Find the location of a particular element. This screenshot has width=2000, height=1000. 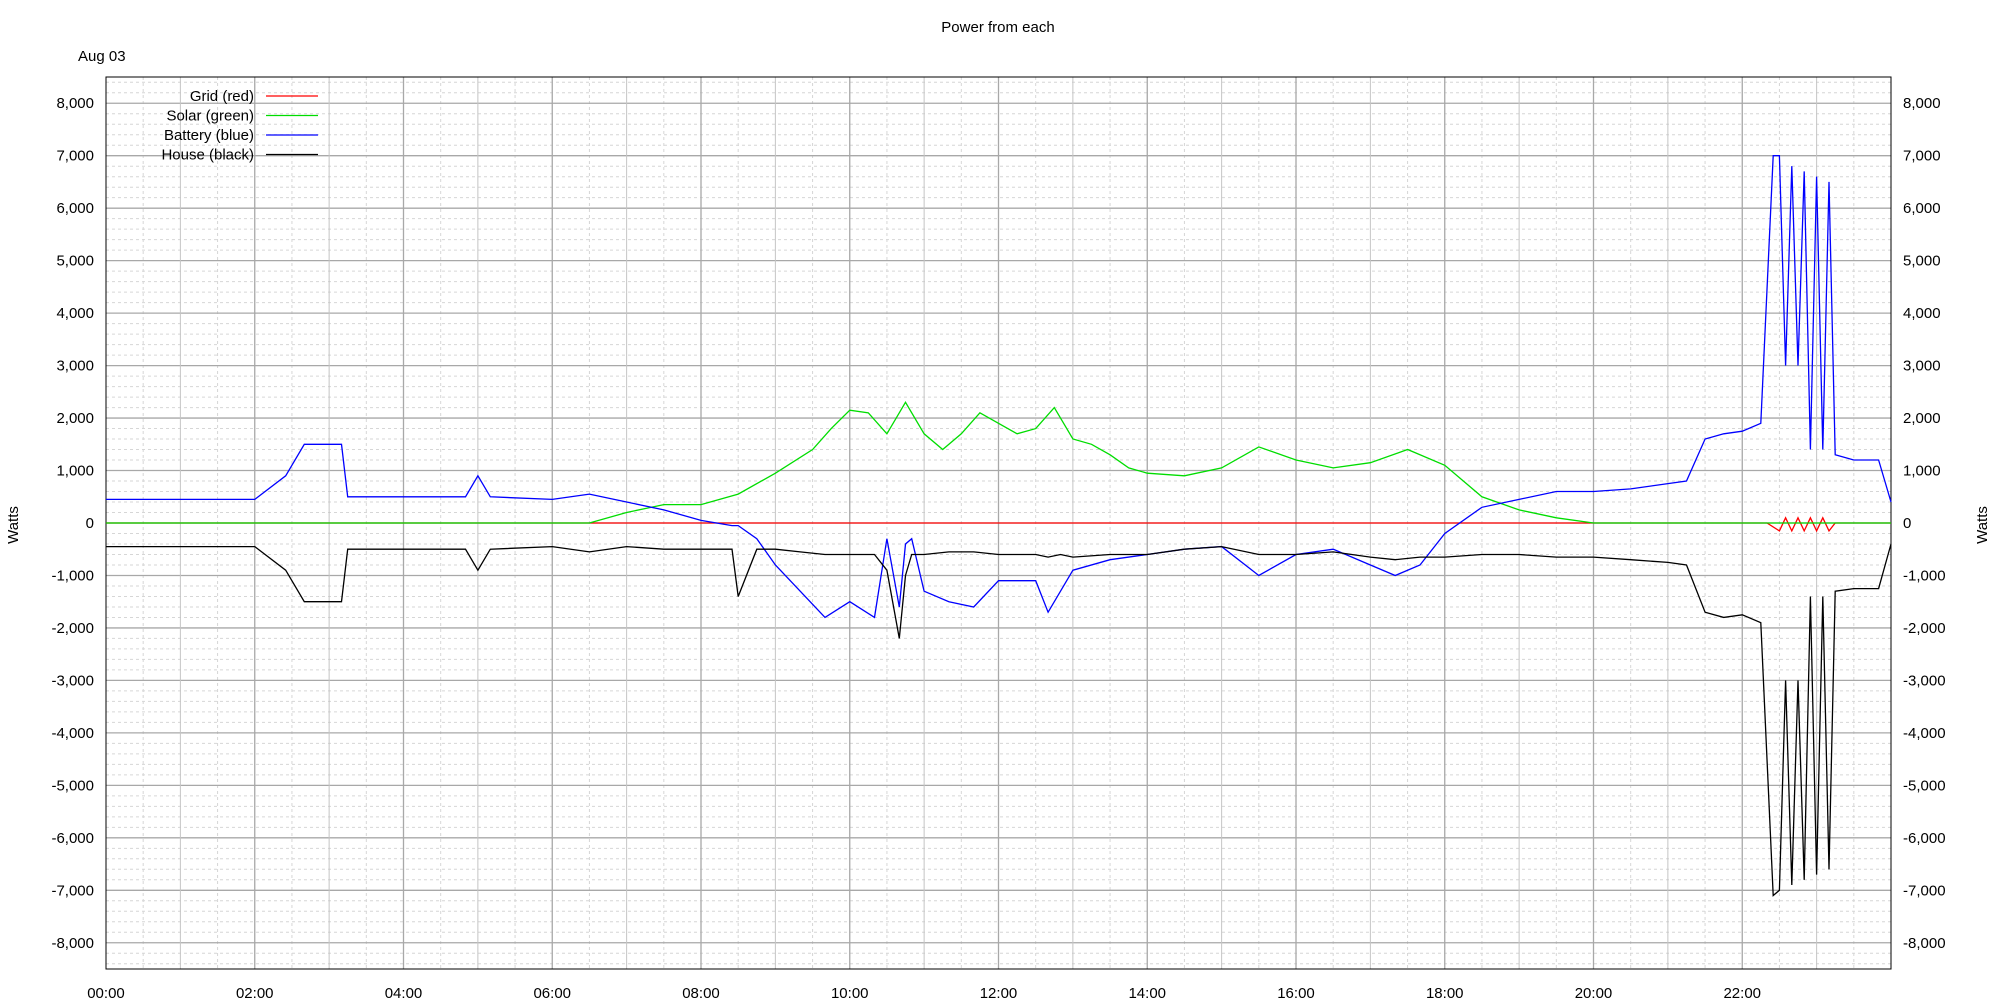

x-tick-label: 00:00 is located at coordinates (106, 992).